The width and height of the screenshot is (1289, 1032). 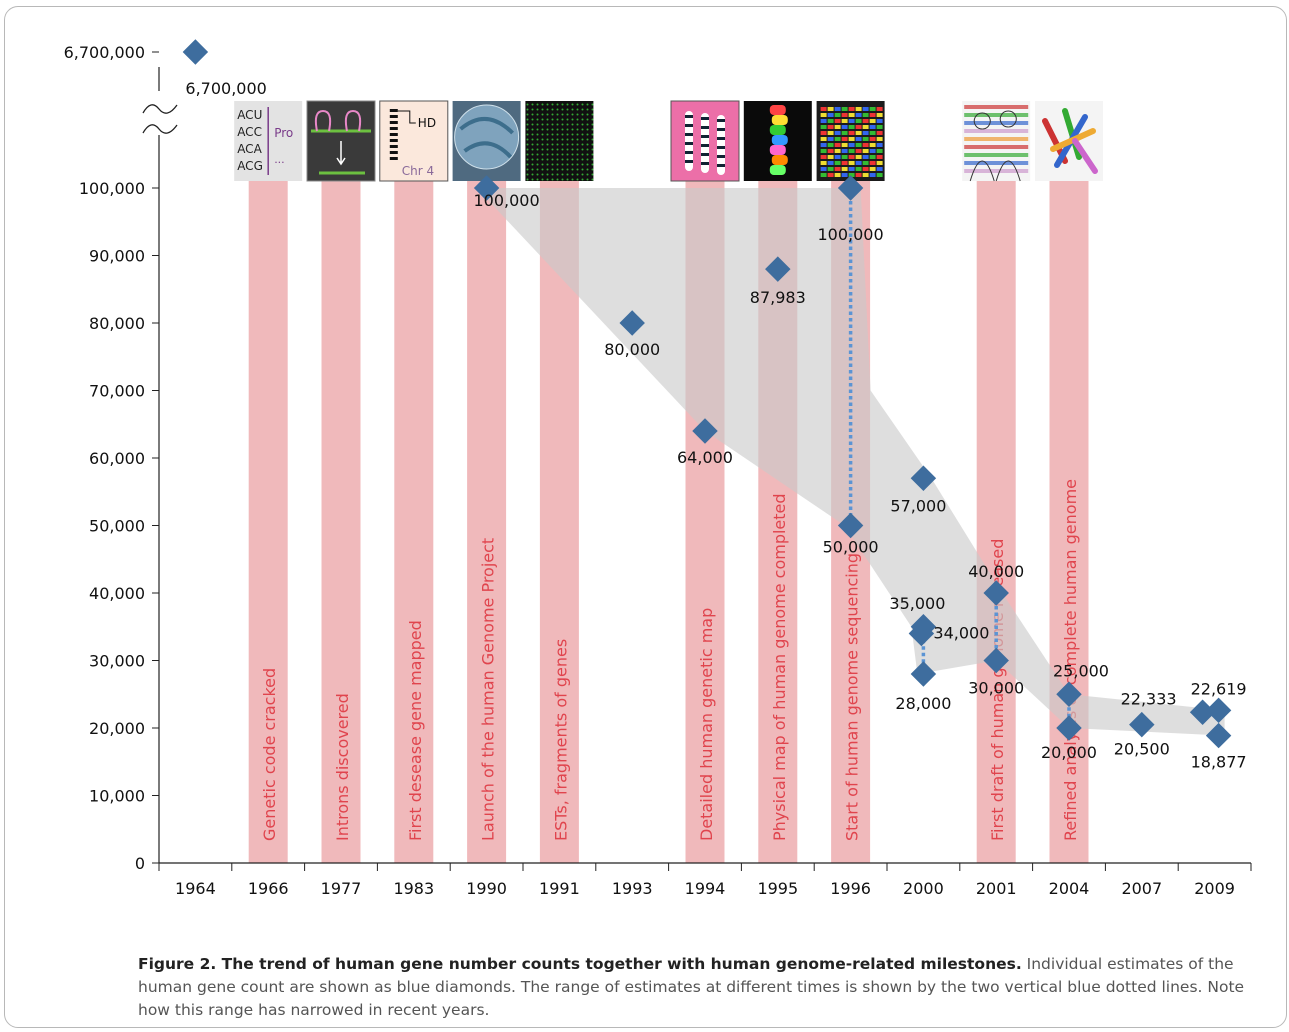 What do you see at coordinates (415, 730) in the screenshot?
I see `milestone-label-1983: First desease gene mapped` at bounding box center [415, 730].